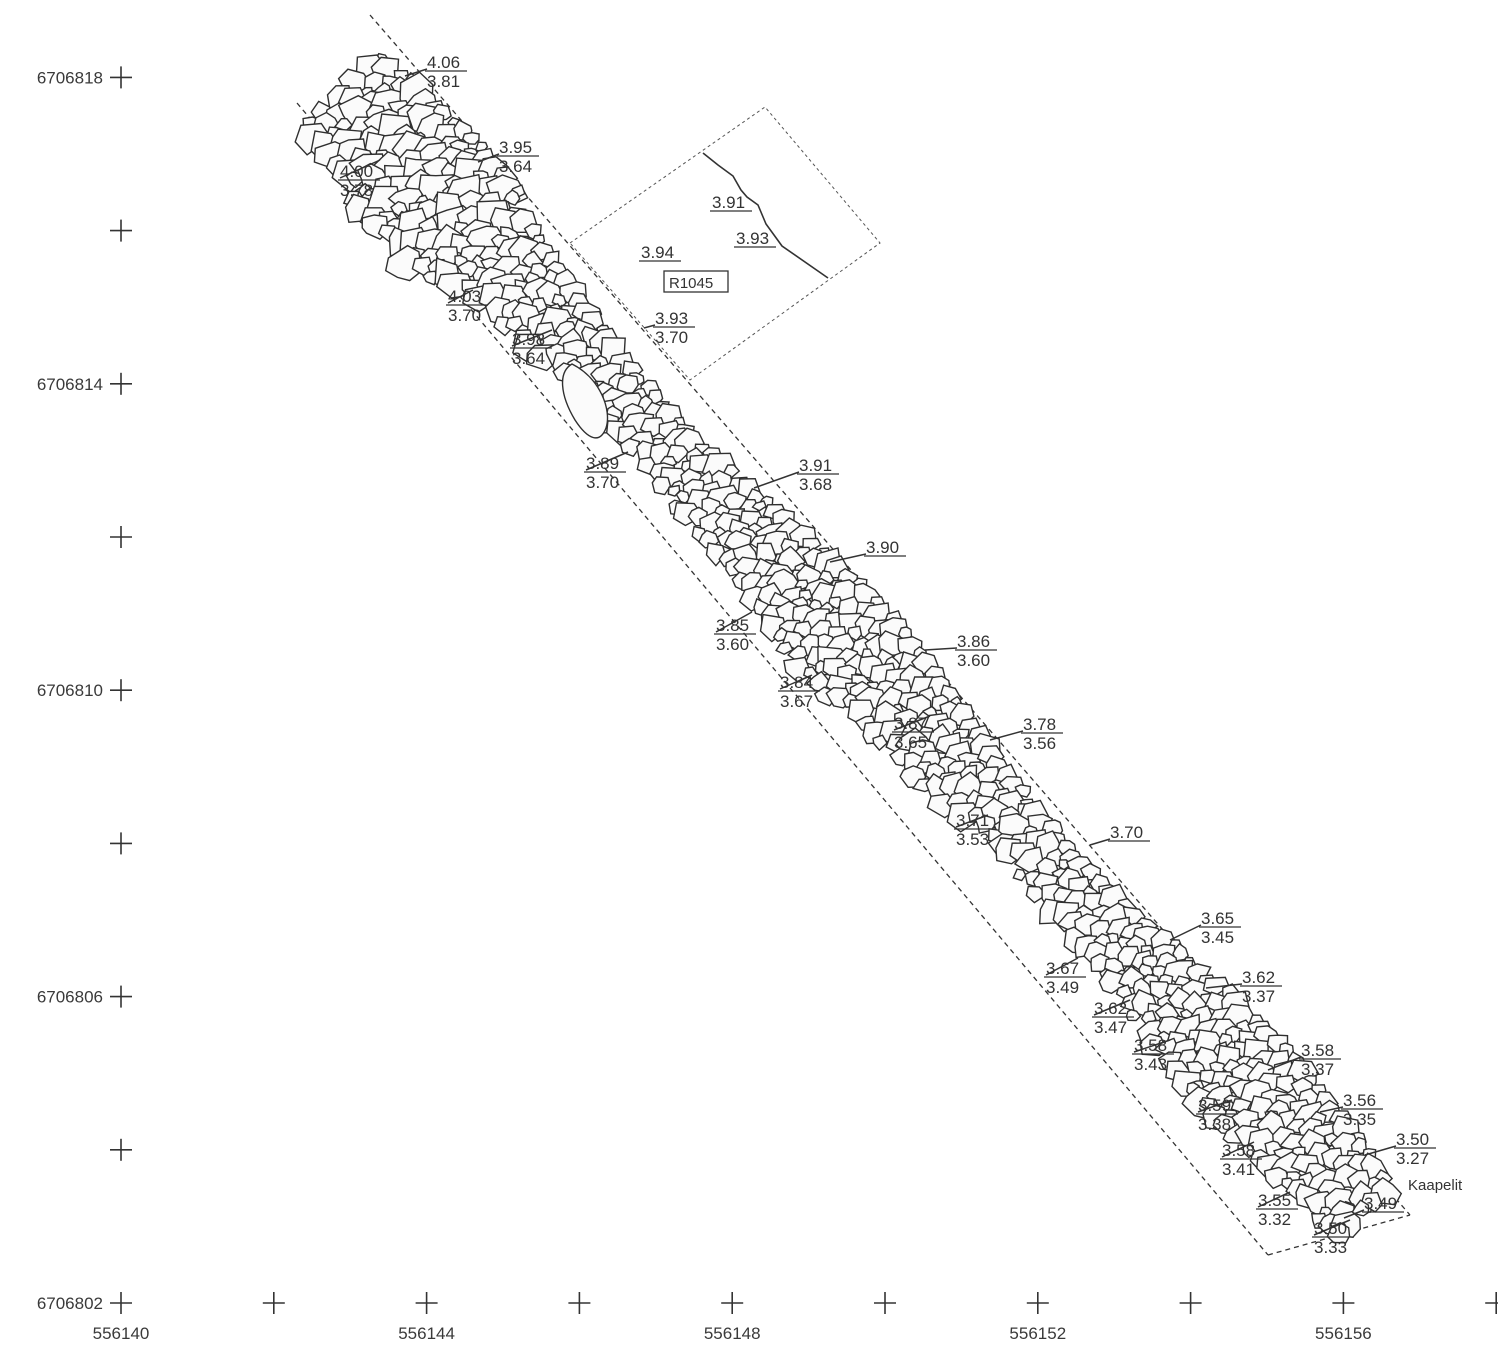  Describe the element at coordinates (585, 401) in the screenshot. I see `large-stone` at that location.